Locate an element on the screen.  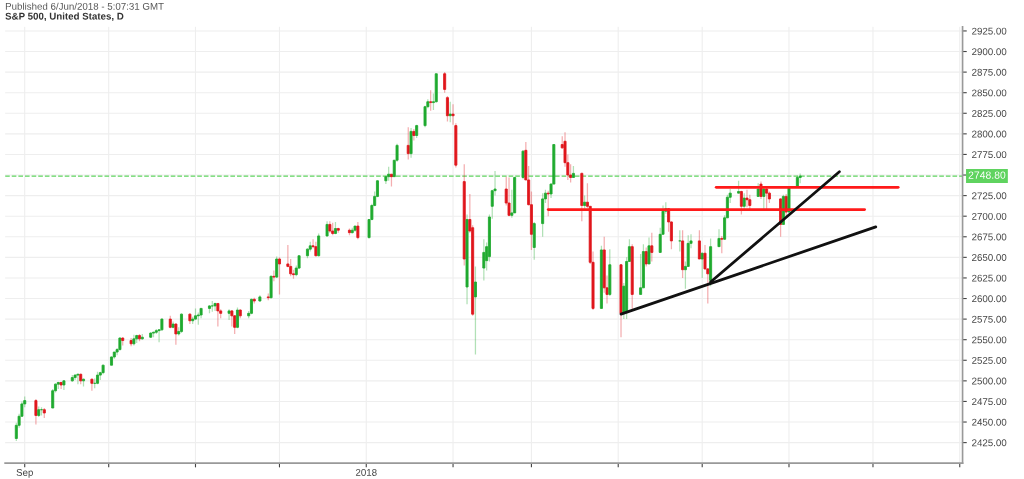
y-tick-label: 2675.00 is located at coordinates (989, 237).